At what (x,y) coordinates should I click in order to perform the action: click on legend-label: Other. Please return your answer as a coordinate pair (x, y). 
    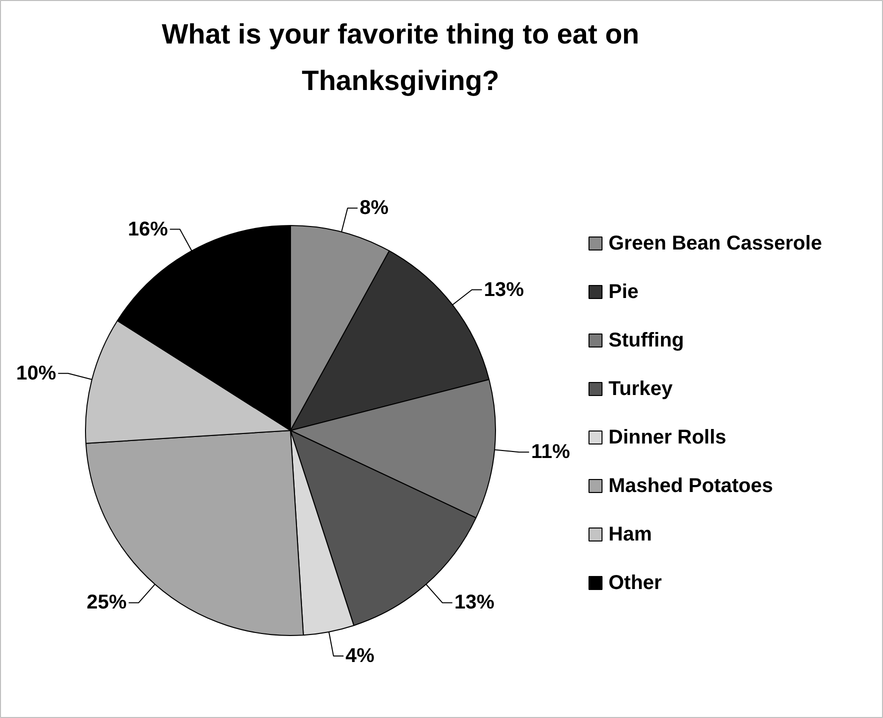
    Looking at the image, I should click on (635, 583).